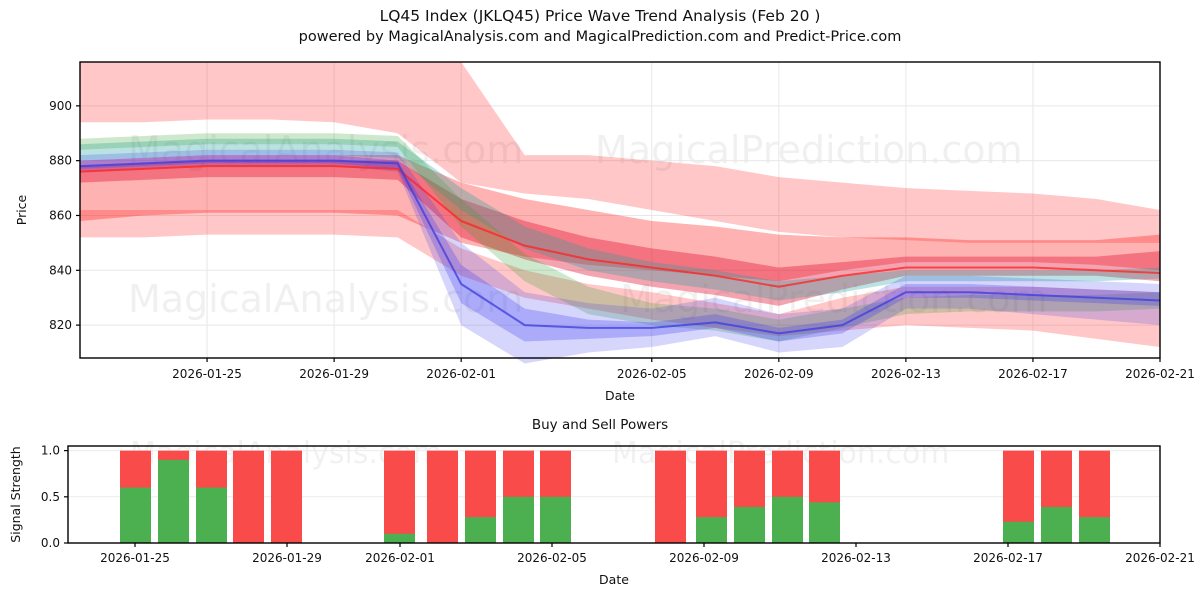  Describe the element at coordinates (704, 558) in the screenshot. I see `bar-xtick-label: 2026-02-09` at that location.